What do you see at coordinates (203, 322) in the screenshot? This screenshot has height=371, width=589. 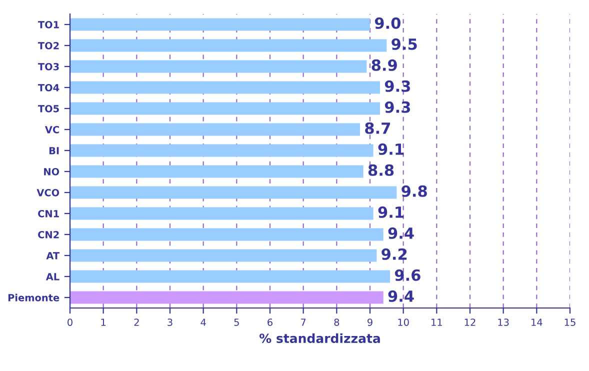 I see `x-tick-label: 4` at bounding box center [203, 322].